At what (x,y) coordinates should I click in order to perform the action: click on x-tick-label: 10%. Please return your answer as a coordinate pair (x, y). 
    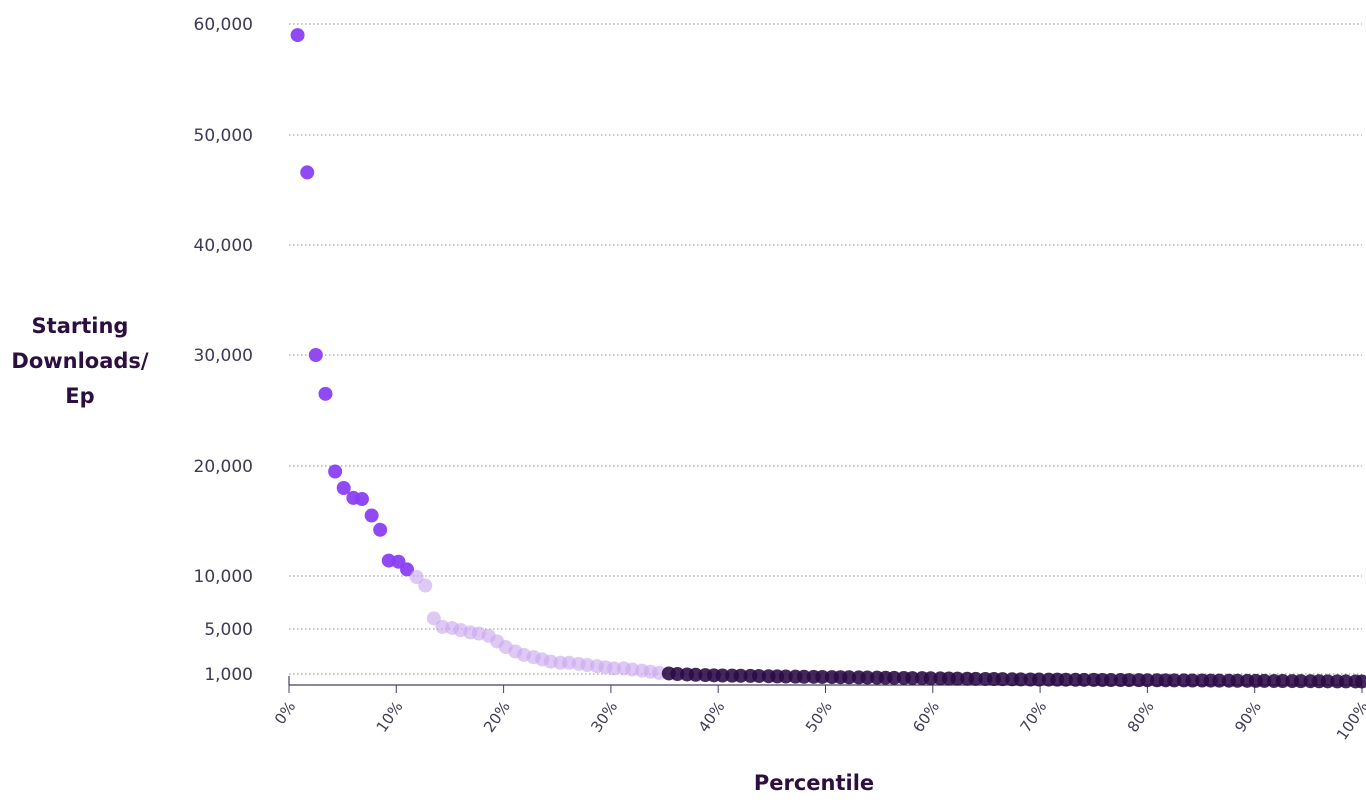
    Looking at the image, I should click on (390, 717).